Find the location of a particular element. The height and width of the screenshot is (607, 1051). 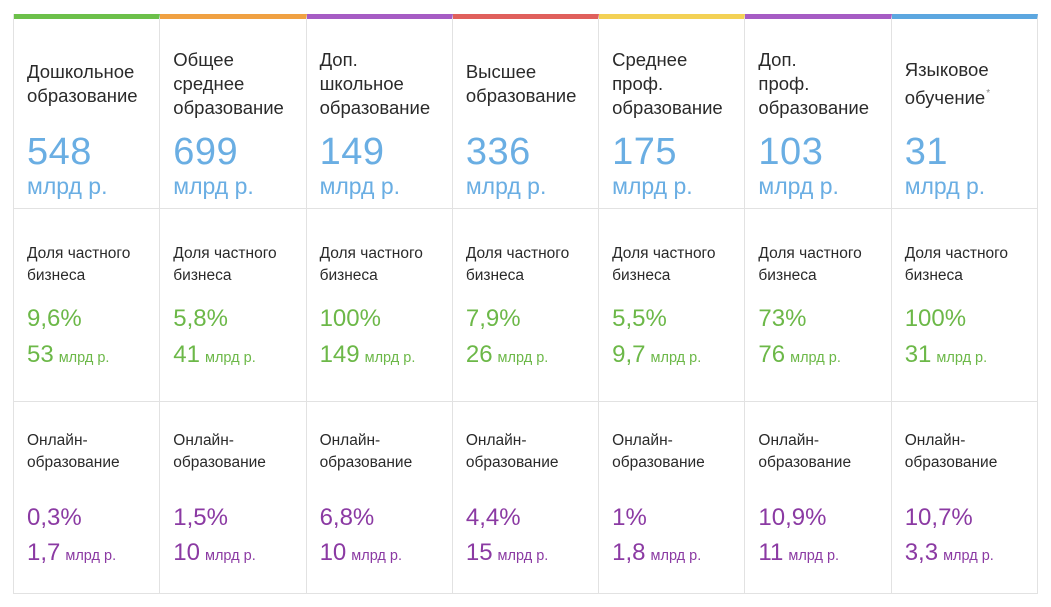

private-share-amount: 9,7 млрд р. is located at coordinates (656, 355).